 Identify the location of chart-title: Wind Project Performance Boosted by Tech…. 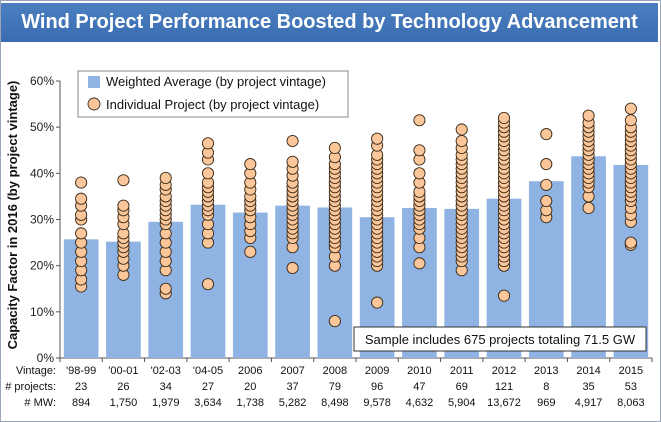
(329, 22).